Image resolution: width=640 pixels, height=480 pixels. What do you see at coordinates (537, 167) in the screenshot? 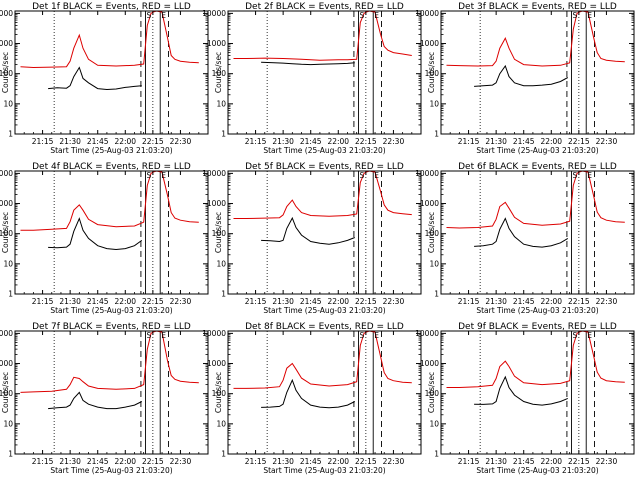
I see `panel-title: Det 6f BLACK = Events, RED = LLD` at bounding box center [537, 167].